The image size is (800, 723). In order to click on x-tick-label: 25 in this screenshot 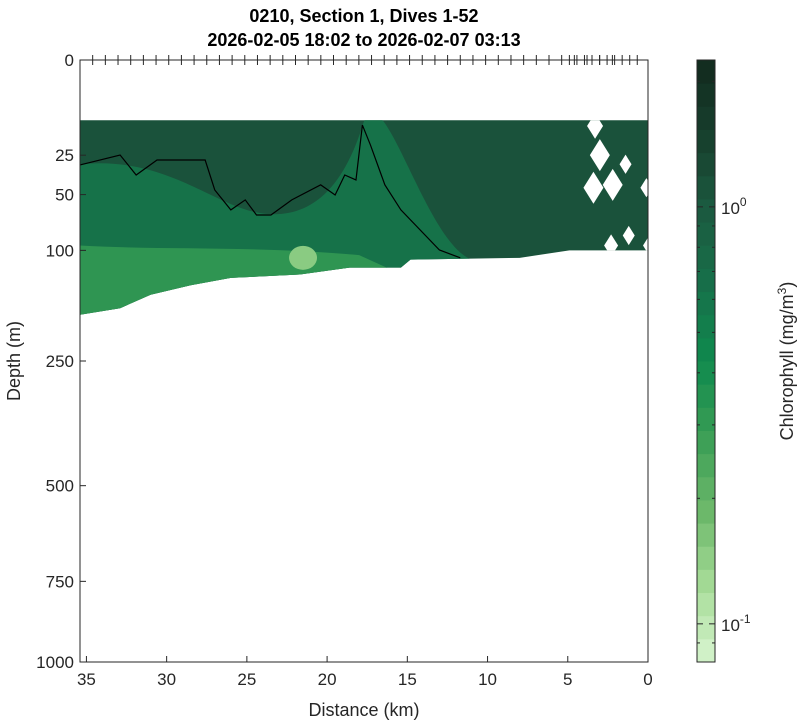, I will do `click(246, 679)`.